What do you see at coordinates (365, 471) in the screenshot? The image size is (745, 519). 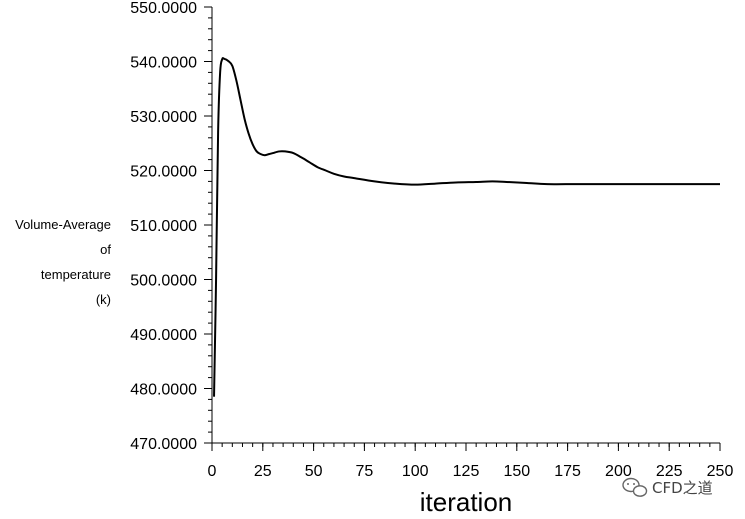 I see `x-tick-label: 75` at bounding box center [365, 471].